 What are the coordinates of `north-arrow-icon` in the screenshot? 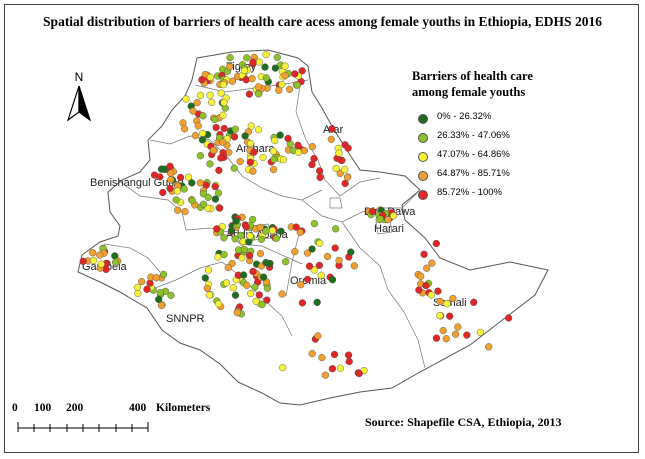 It's located at (79, 103).